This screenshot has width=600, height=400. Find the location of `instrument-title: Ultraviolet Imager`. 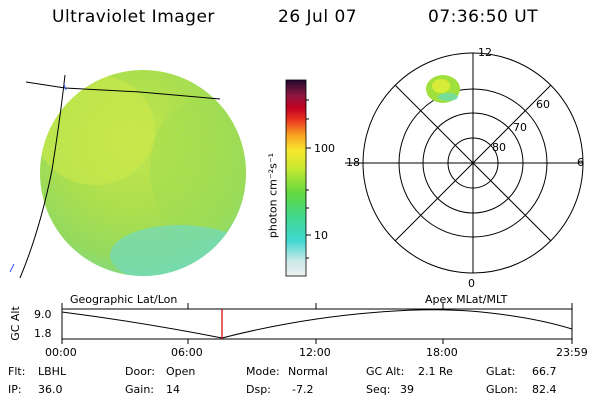

instrument-title: Ultraviolet Imager is located at coordinates (133, 17).